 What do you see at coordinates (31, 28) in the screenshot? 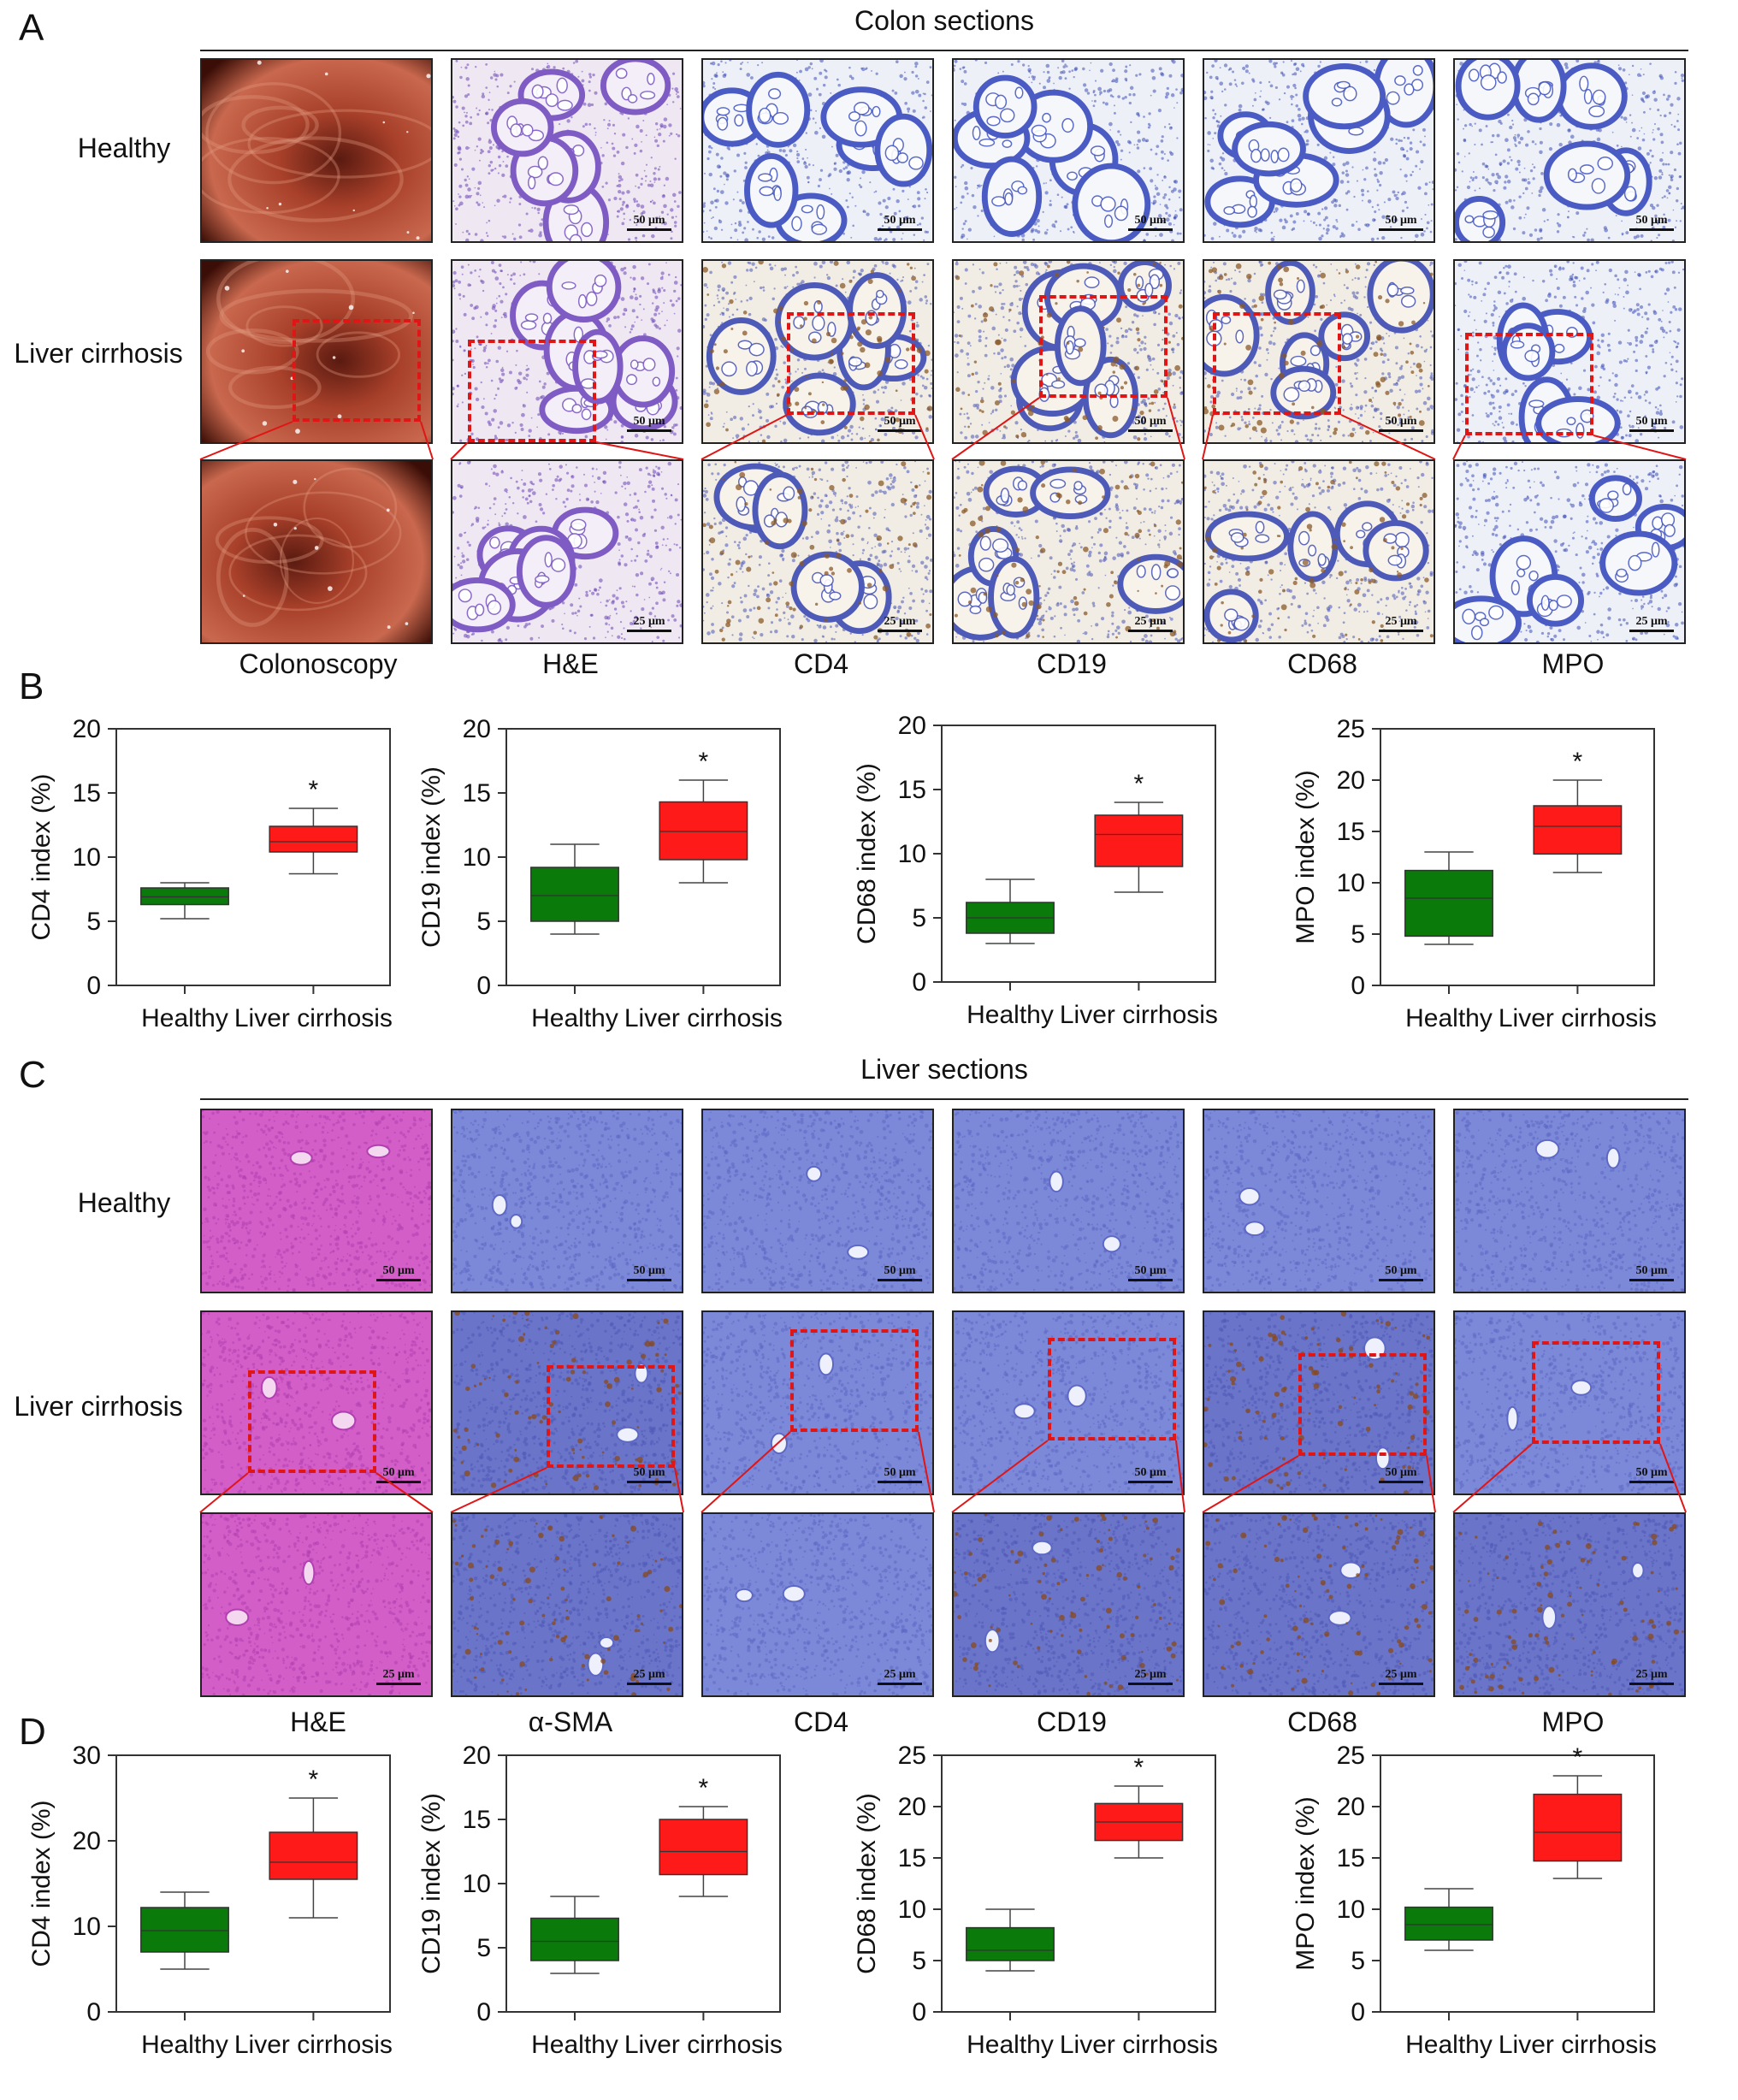
I see `panel-letter-a: A` at bounding box center [31, 28].